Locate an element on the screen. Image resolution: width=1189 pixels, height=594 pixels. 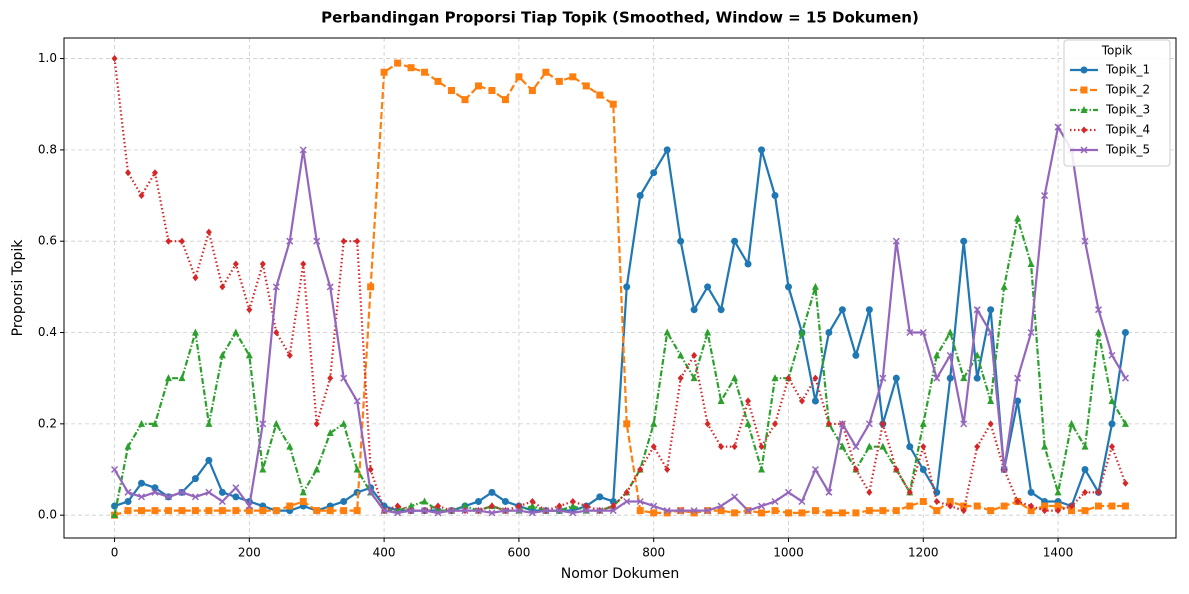
x-tick-label: 600 is located at coordinates (518, 553).